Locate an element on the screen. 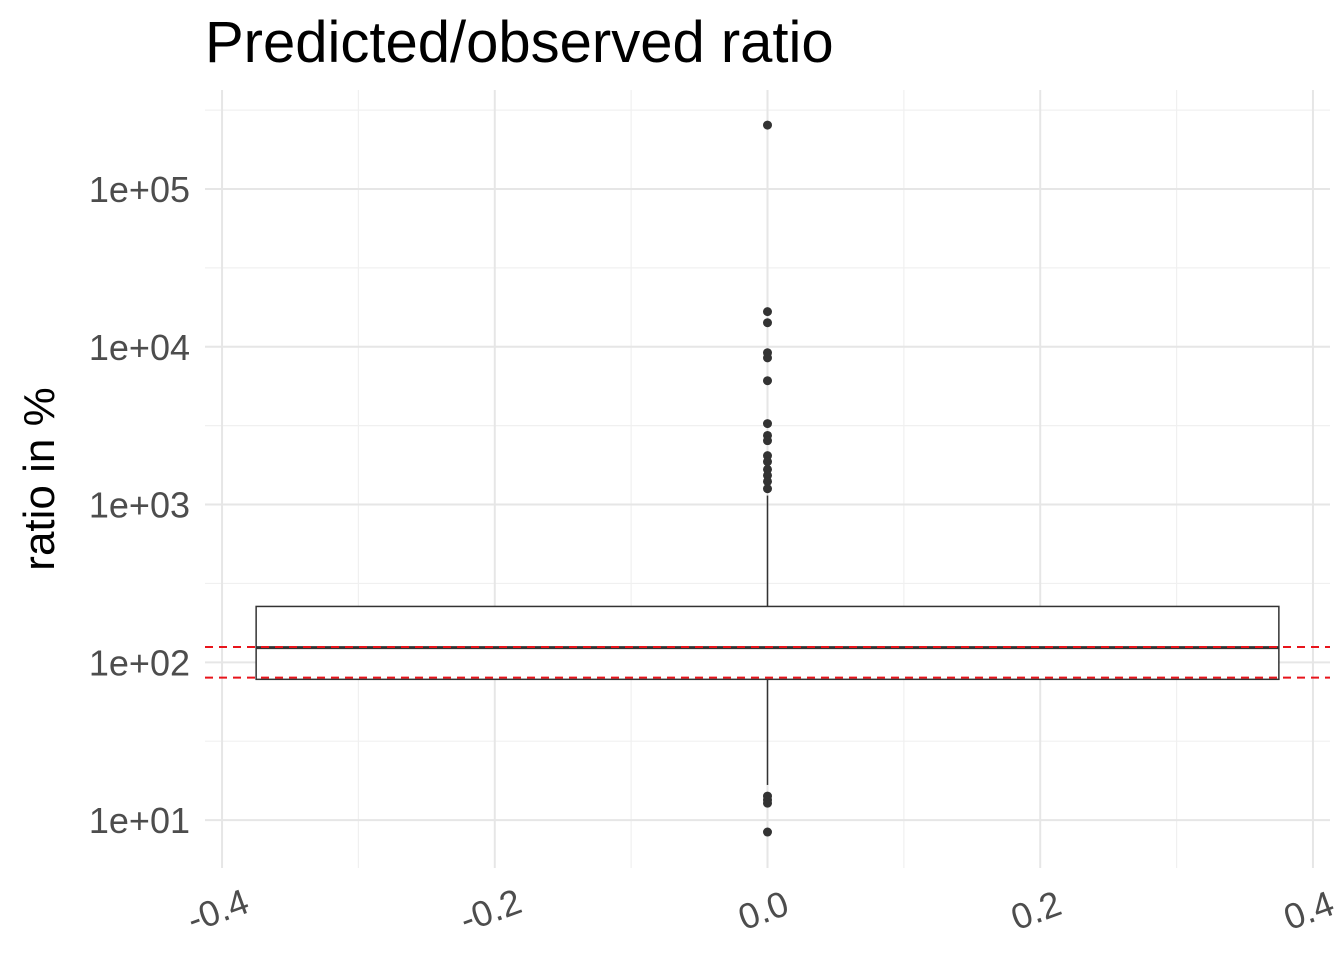 This screenshot has width=1344, height=960. y-tick-label: 1e+05 is located at coordinates (139, 189).